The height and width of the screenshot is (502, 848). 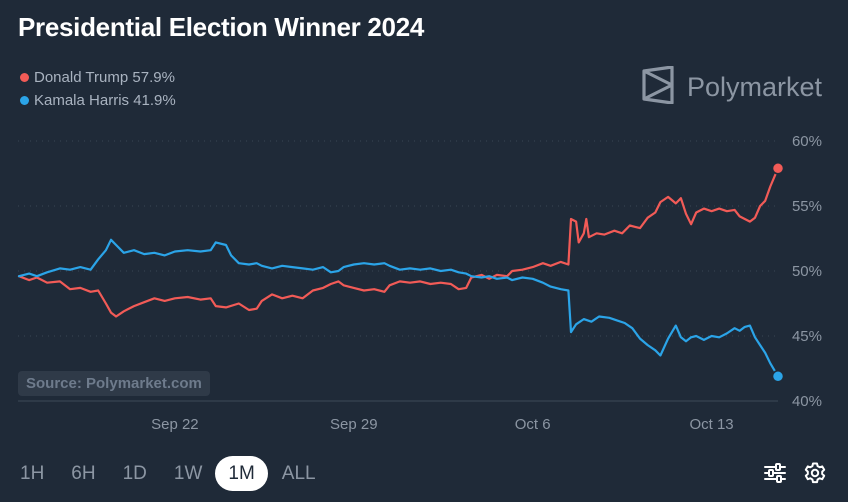 I want to click on trump-legend-dot, so click(x=24, y=77).